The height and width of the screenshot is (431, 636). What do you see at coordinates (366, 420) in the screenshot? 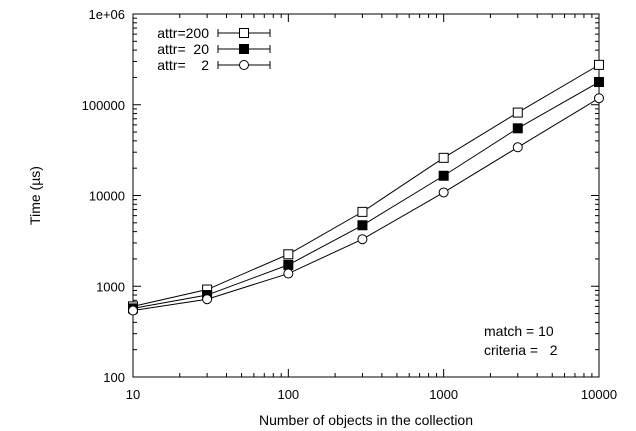
I see `x-axis-label: Number of objects in the collection` at bounding box center [366, 420].